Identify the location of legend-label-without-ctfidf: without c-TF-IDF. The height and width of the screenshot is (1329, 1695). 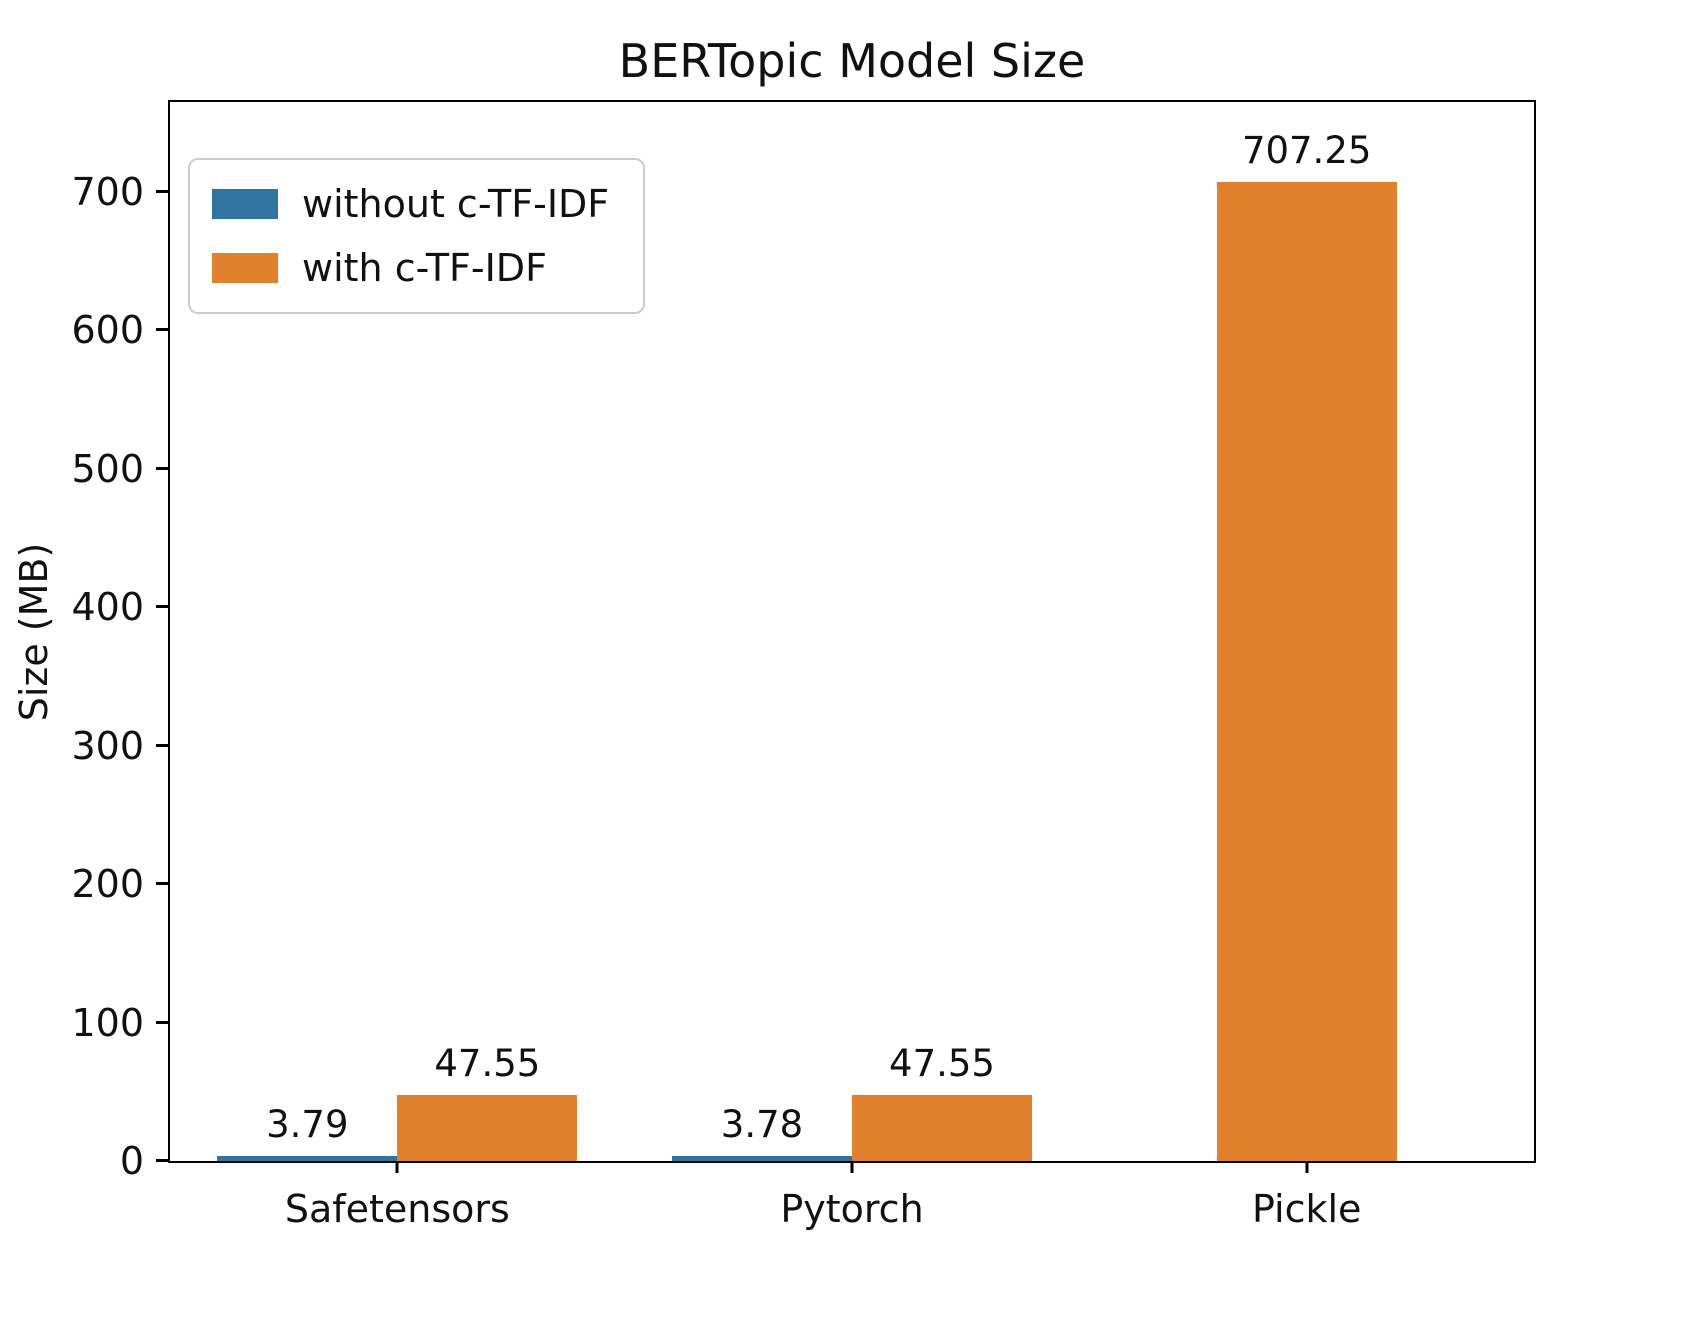
(456, 204).